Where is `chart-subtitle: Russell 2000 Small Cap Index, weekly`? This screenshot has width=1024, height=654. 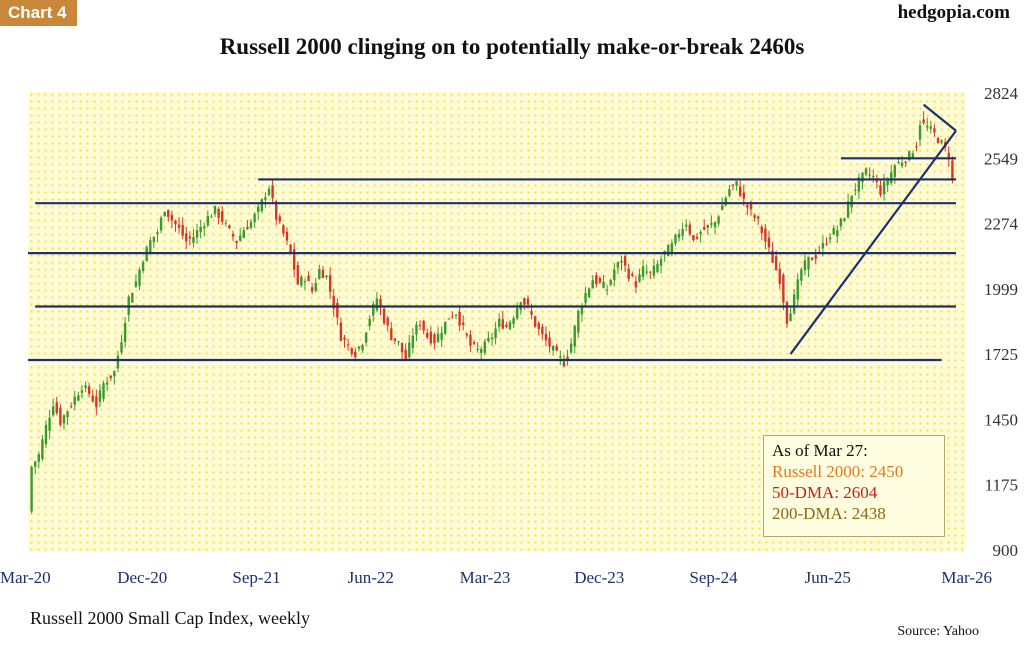
chart-subtitle: Russell 2000 Small Cap Index, weekly is located at coordinates (170, 618).